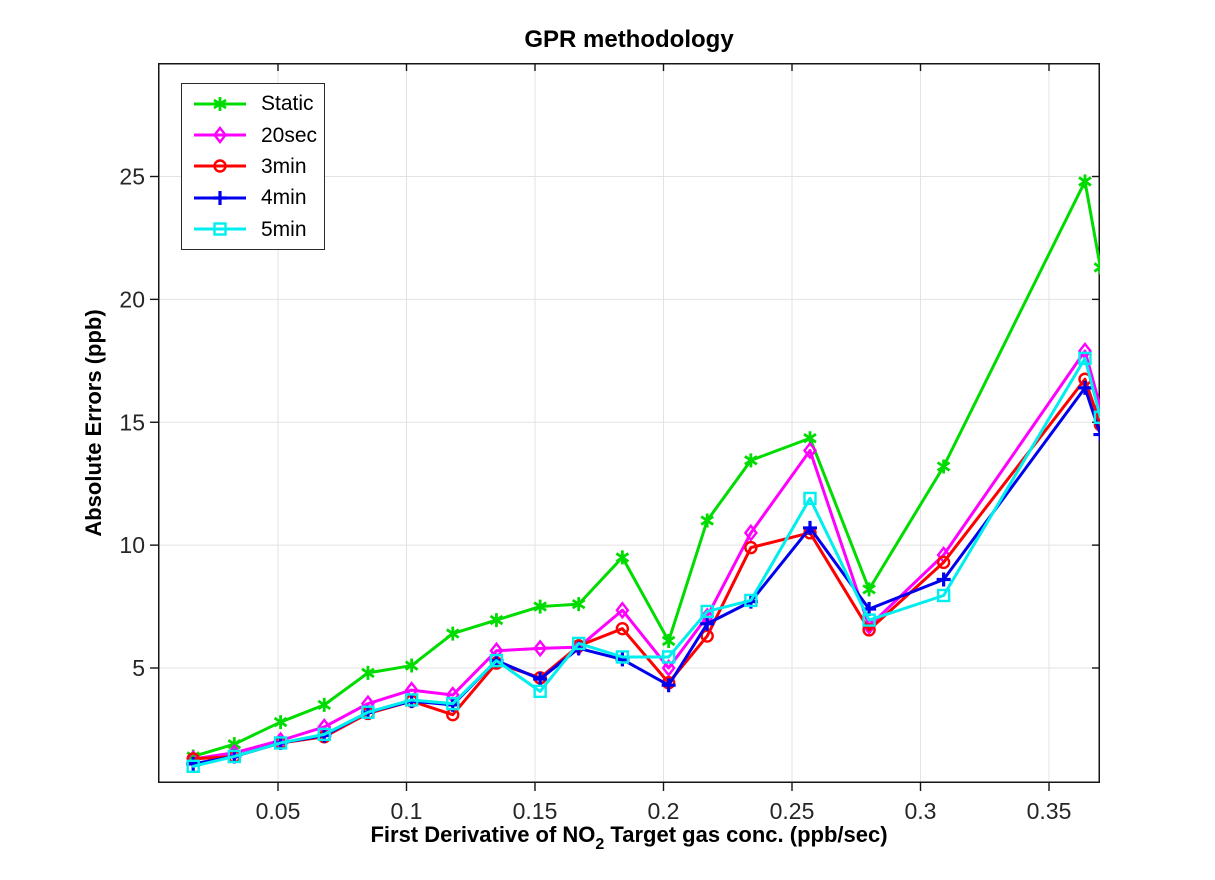 This screenshot has height=880, width=1215. What do you see at coordinates (289, 135) in the screenshot?
I see `legend-label: 20sec` at bounding box center [289, 135].